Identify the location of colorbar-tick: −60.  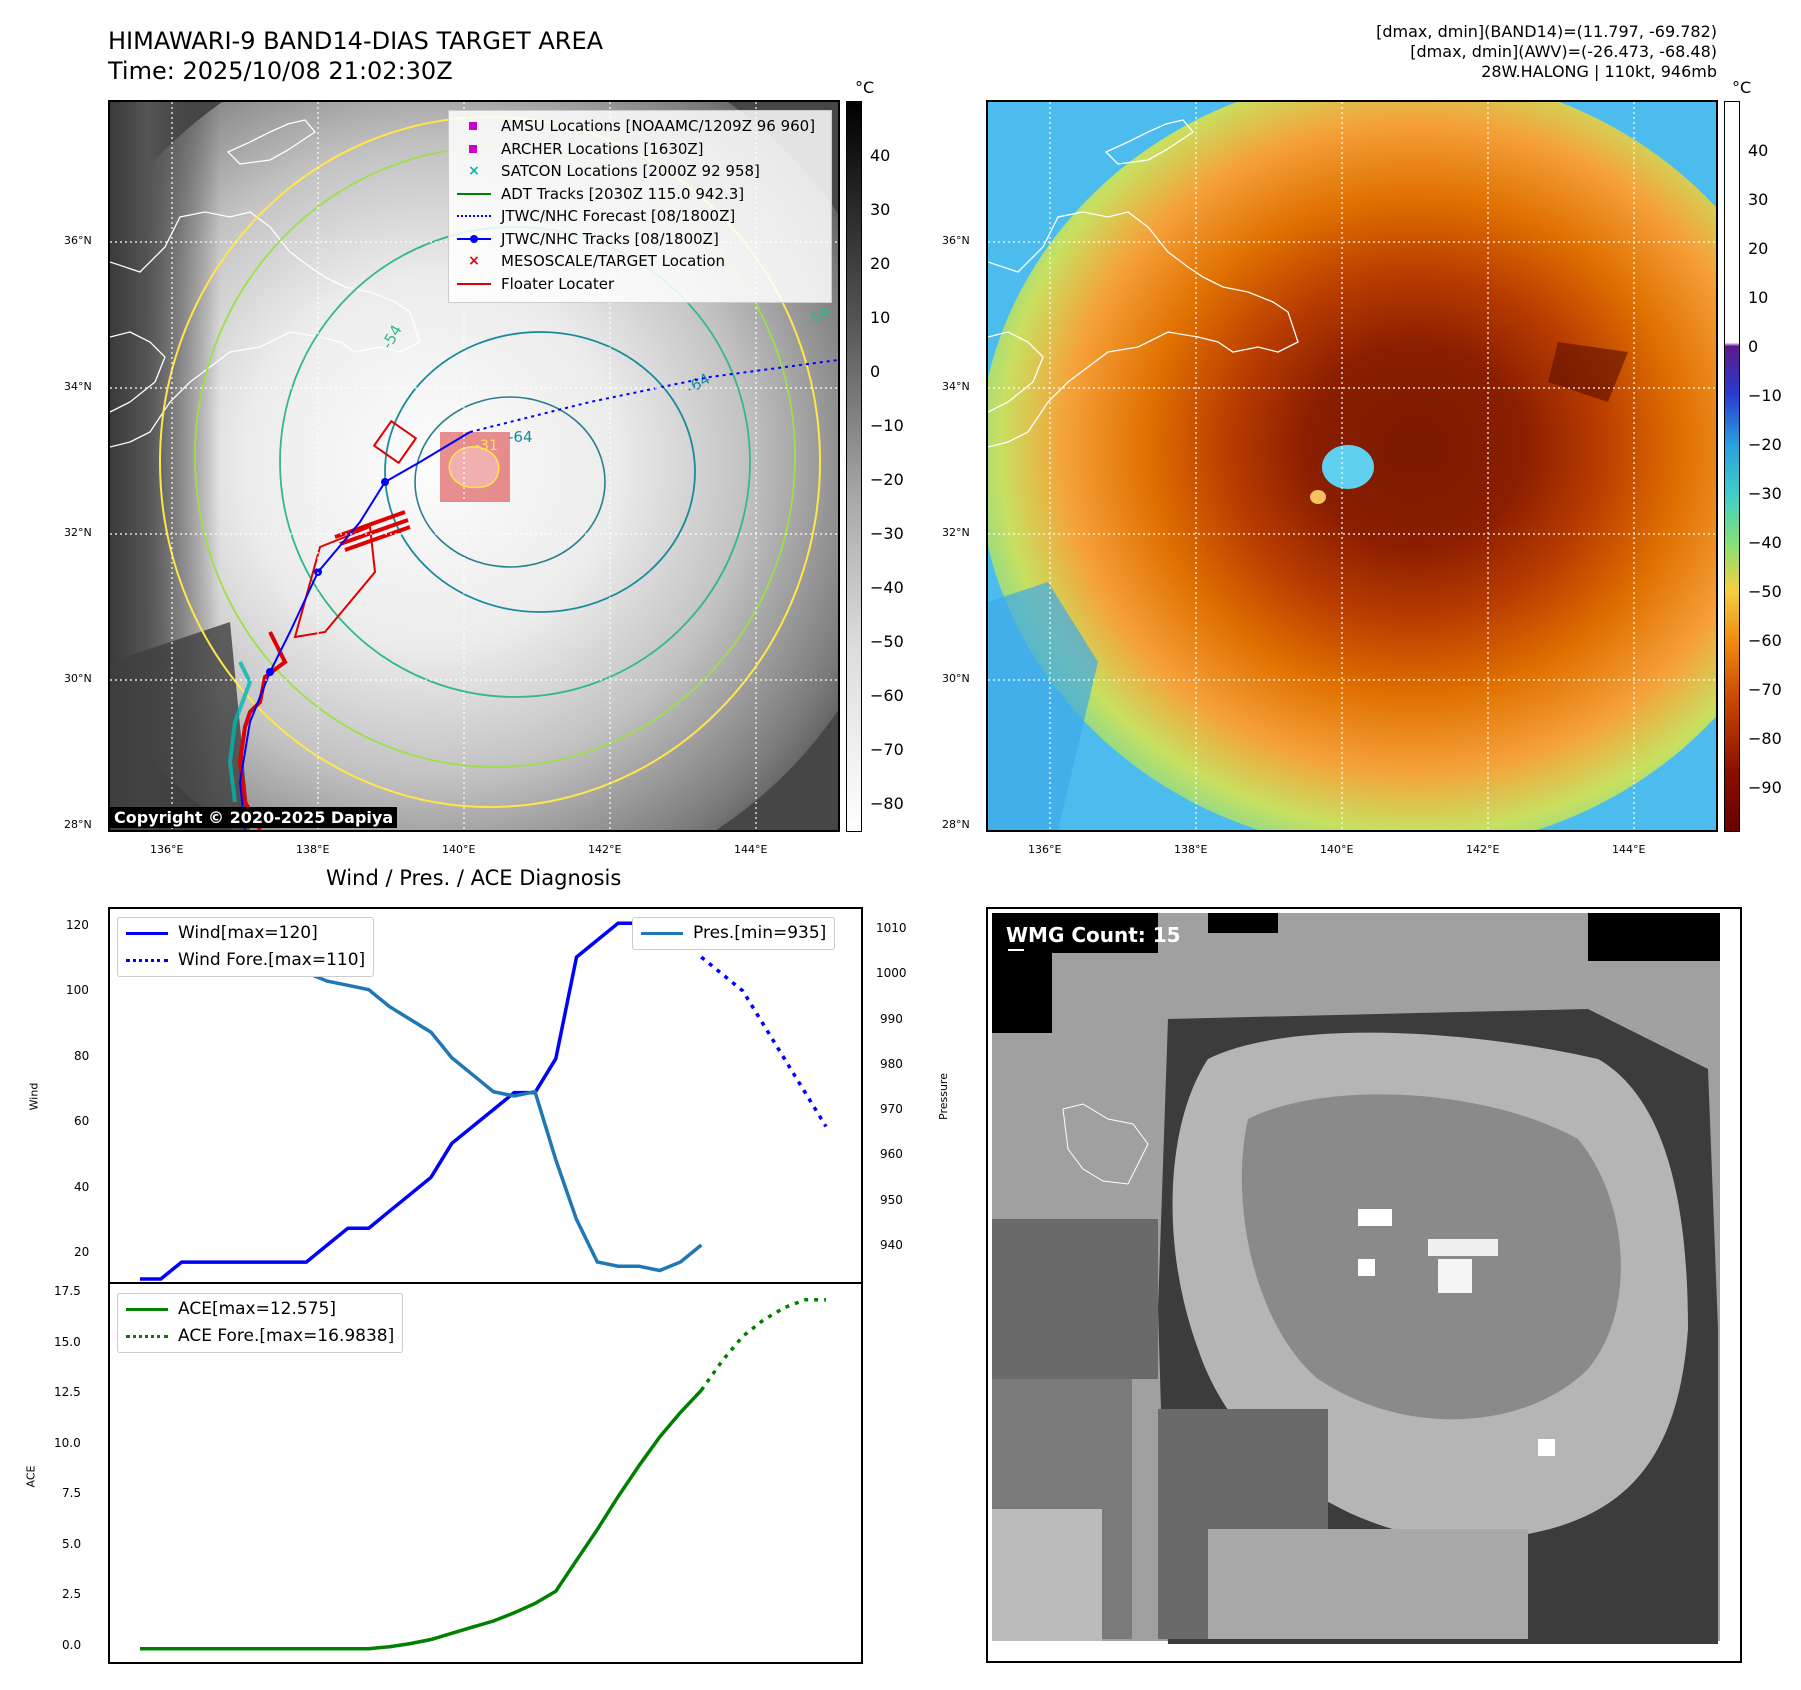
(887, 695).